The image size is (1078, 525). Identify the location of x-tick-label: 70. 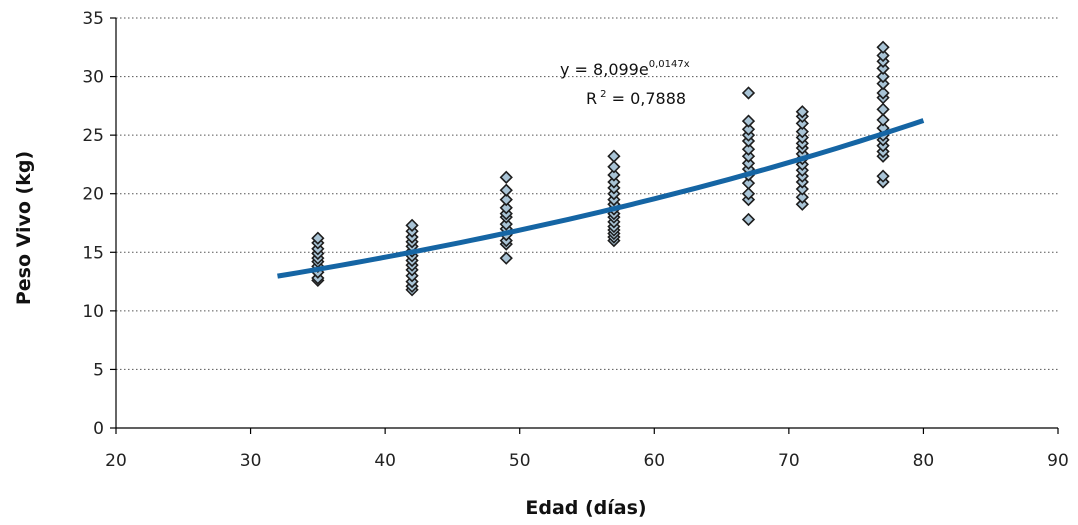
(789, 461).